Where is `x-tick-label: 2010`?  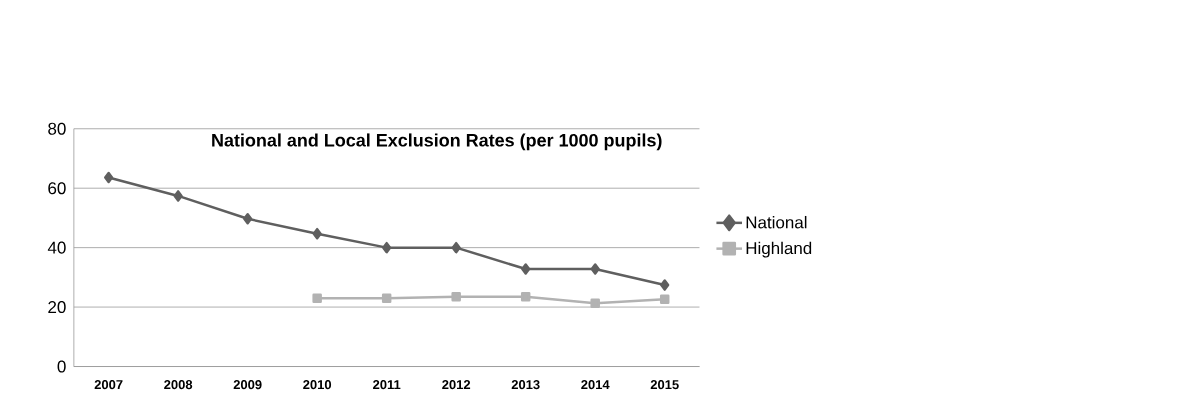
x-tick-label: 2010 is located at coordinates (317, 385).